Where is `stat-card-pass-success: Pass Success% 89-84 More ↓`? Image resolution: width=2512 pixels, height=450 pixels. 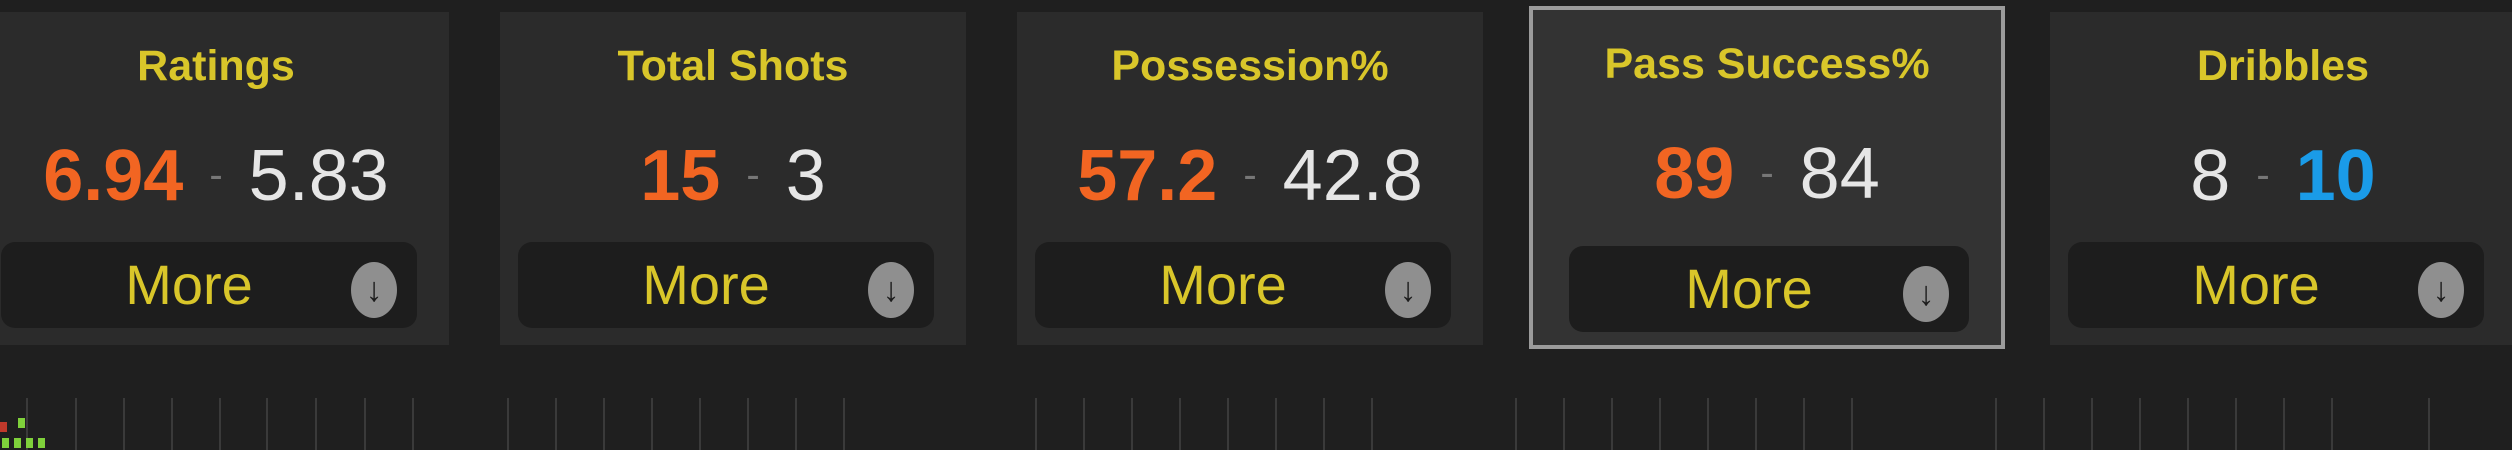
stat-card-pass-success: Pass Success% 89-84 More ↓ is located at coordinates (1767, 177).